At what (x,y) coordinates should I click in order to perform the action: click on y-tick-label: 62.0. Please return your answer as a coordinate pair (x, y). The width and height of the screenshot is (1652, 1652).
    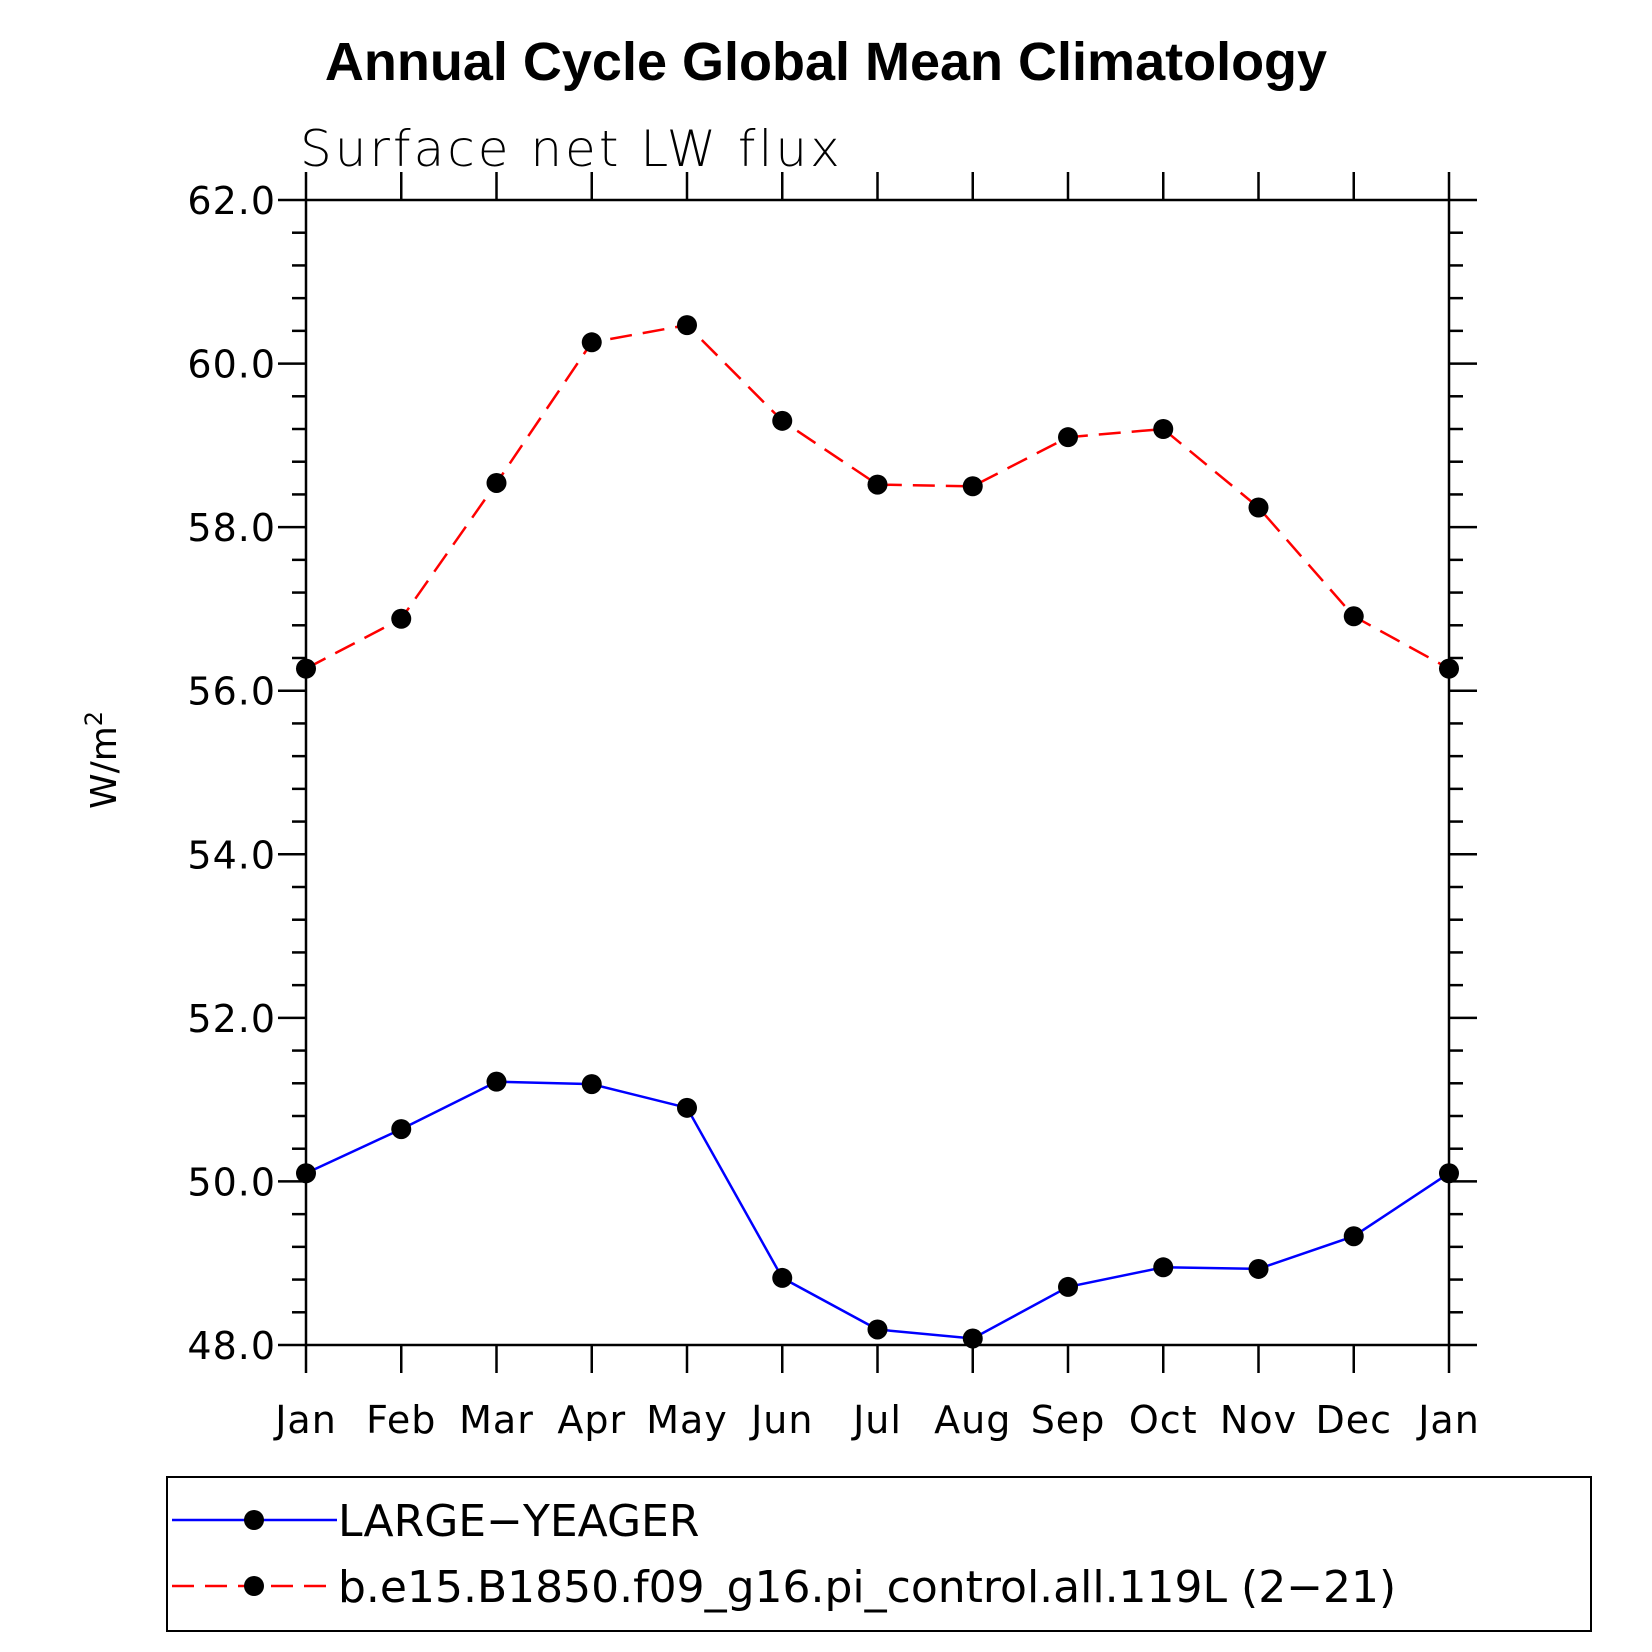
    Looking at the image, I should click on (231, 201).